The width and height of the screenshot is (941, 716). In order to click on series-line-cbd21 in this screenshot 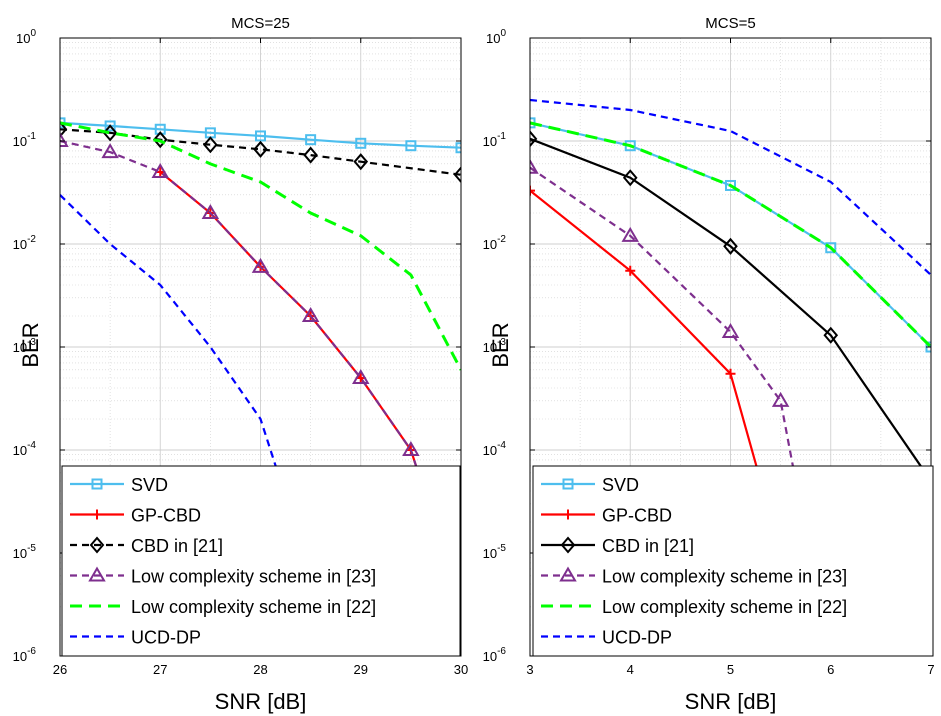, I will do `click(260, 152)`.